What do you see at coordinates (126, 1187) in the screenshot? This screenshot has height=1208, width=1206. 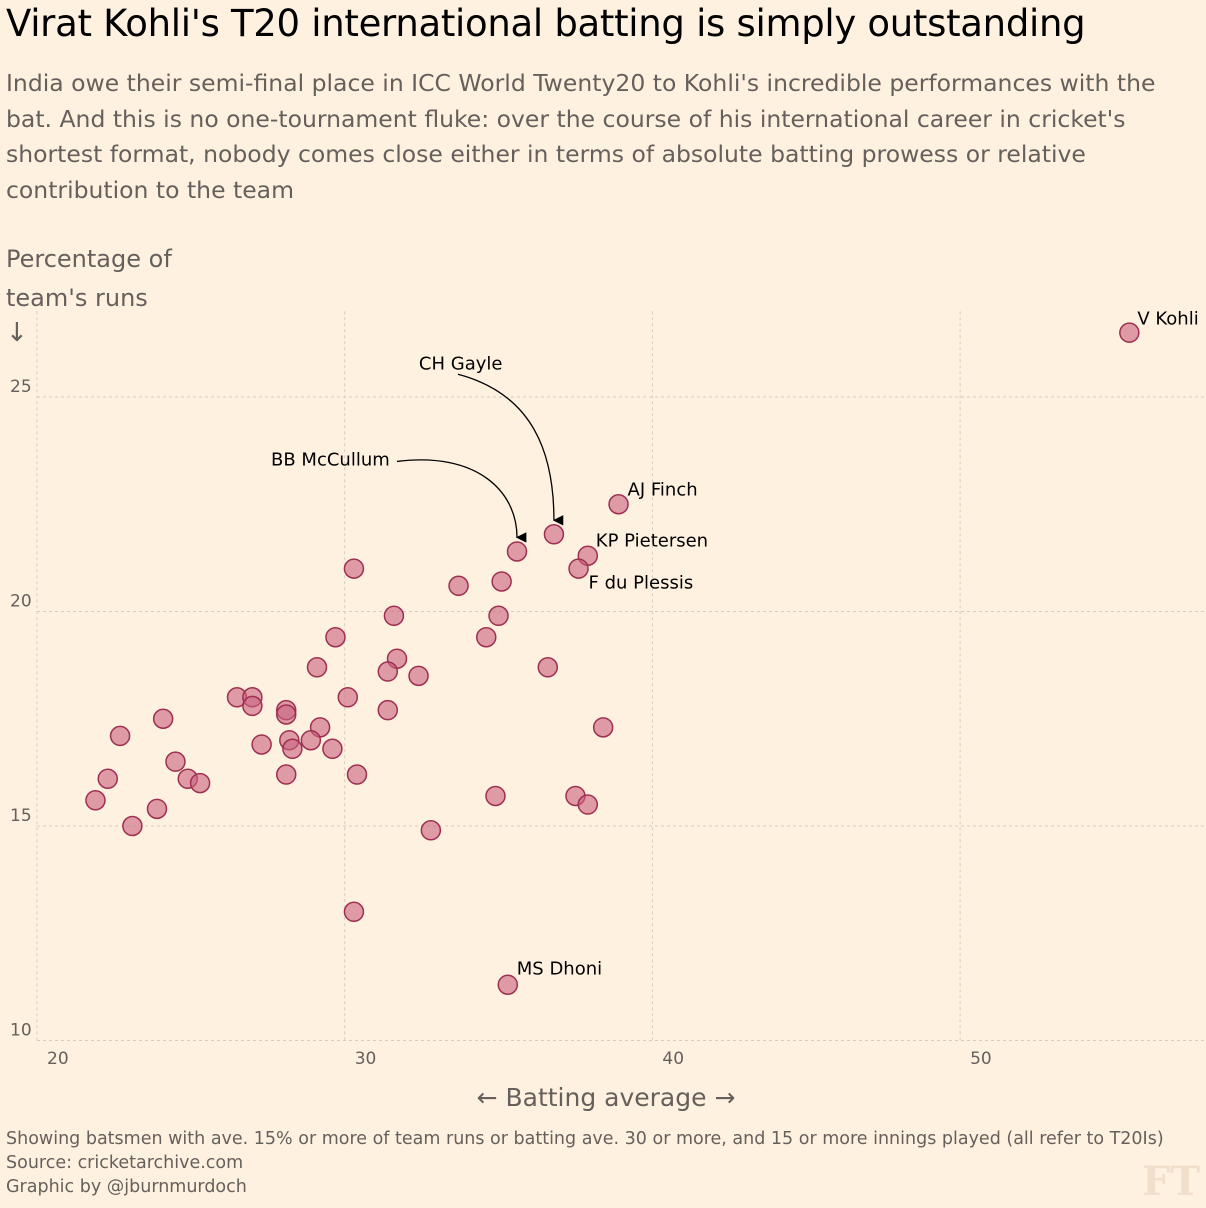 I see `credit: Graphic by @jburnmurdoch` at bounding box center [126, 1187].